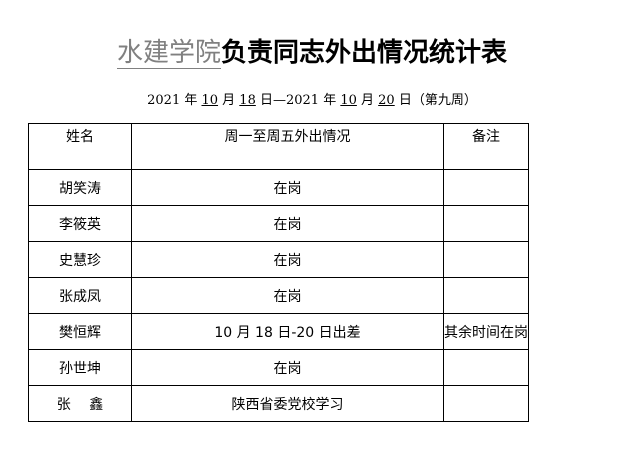 The height and width of the screenshot is (457, 624). Describe the element at coordinates (80, 403) in the screenshot. I see `cell-name: 张 鑫` at that location.